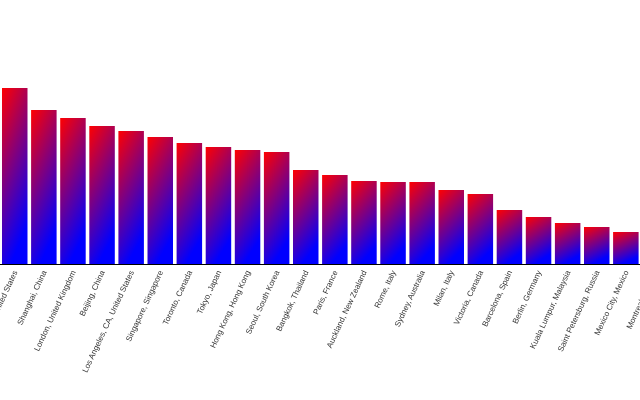  I want to click on x-tick-label-17: Barcelona, Spain, so click(497, 298).